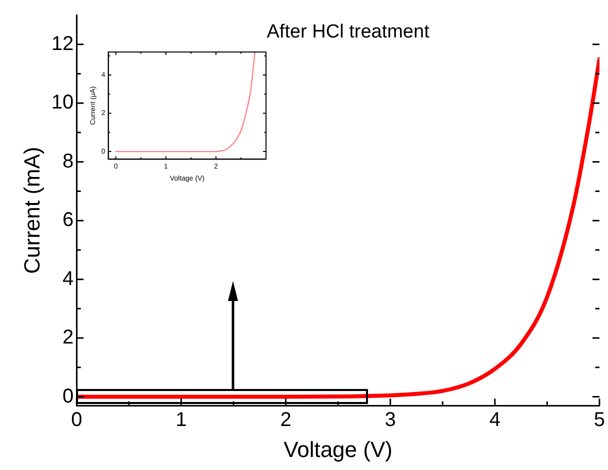 The image size is (608, 470). I want to click on y-axis-title: Current (mA), so click(31, 210).